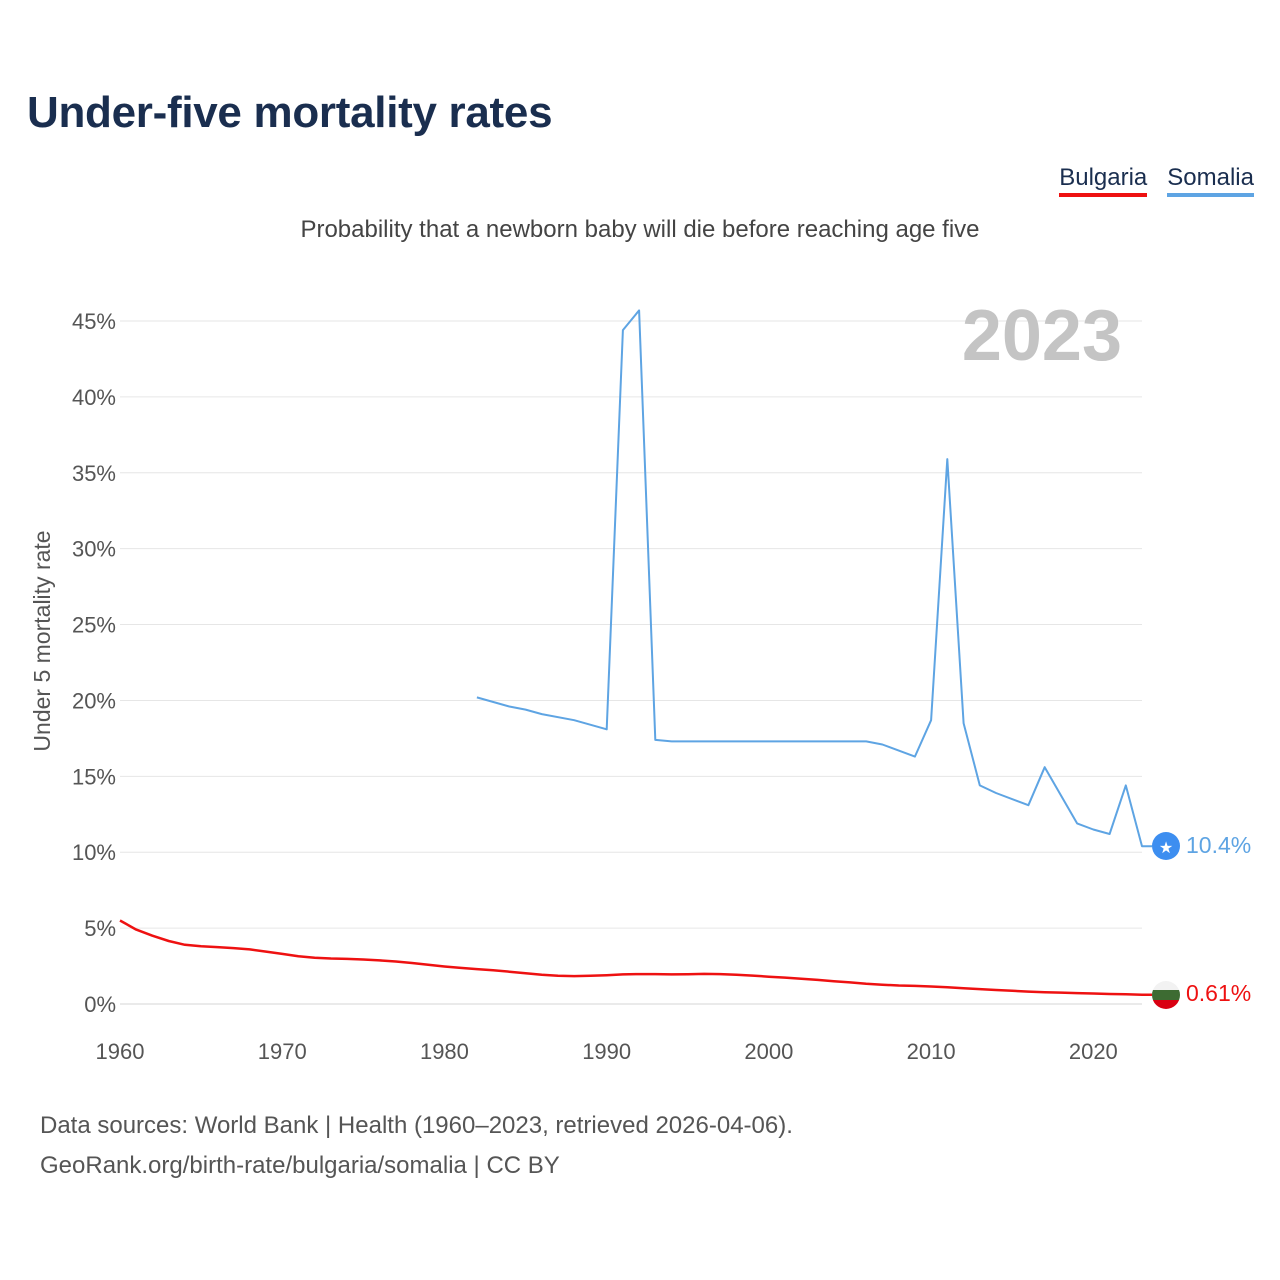  I want to click on y-tick-label: 15%, so click(94, 776).